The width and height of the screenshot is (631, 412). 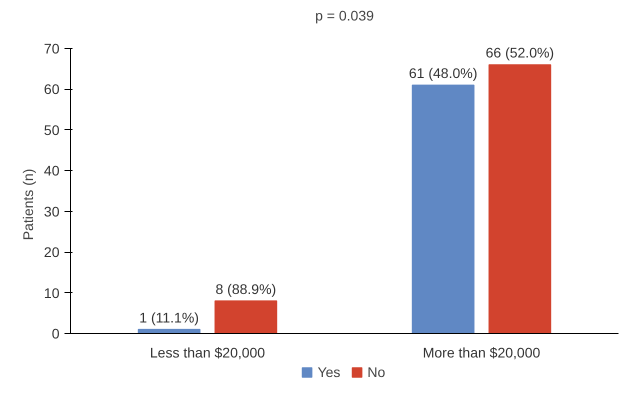 What do you see at coordinates (329, 372) in the screenshot?
I see `legend-label: Yes` at bounding box center [329, 372].